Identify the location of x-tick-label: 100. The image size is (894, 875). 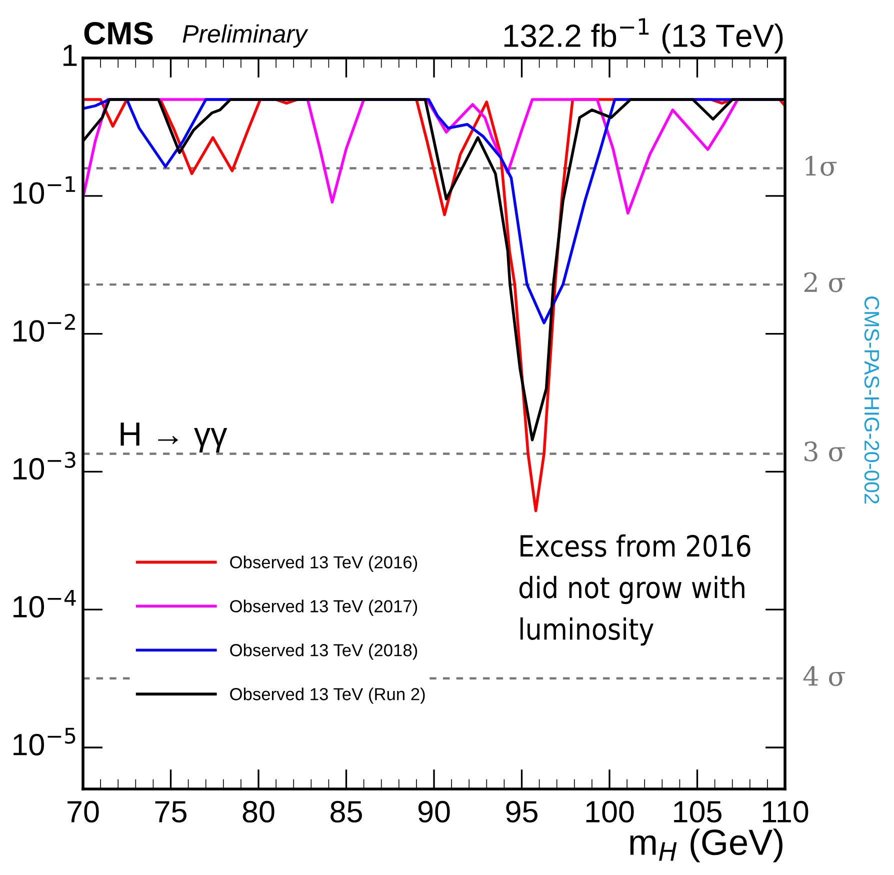
(610, 811).